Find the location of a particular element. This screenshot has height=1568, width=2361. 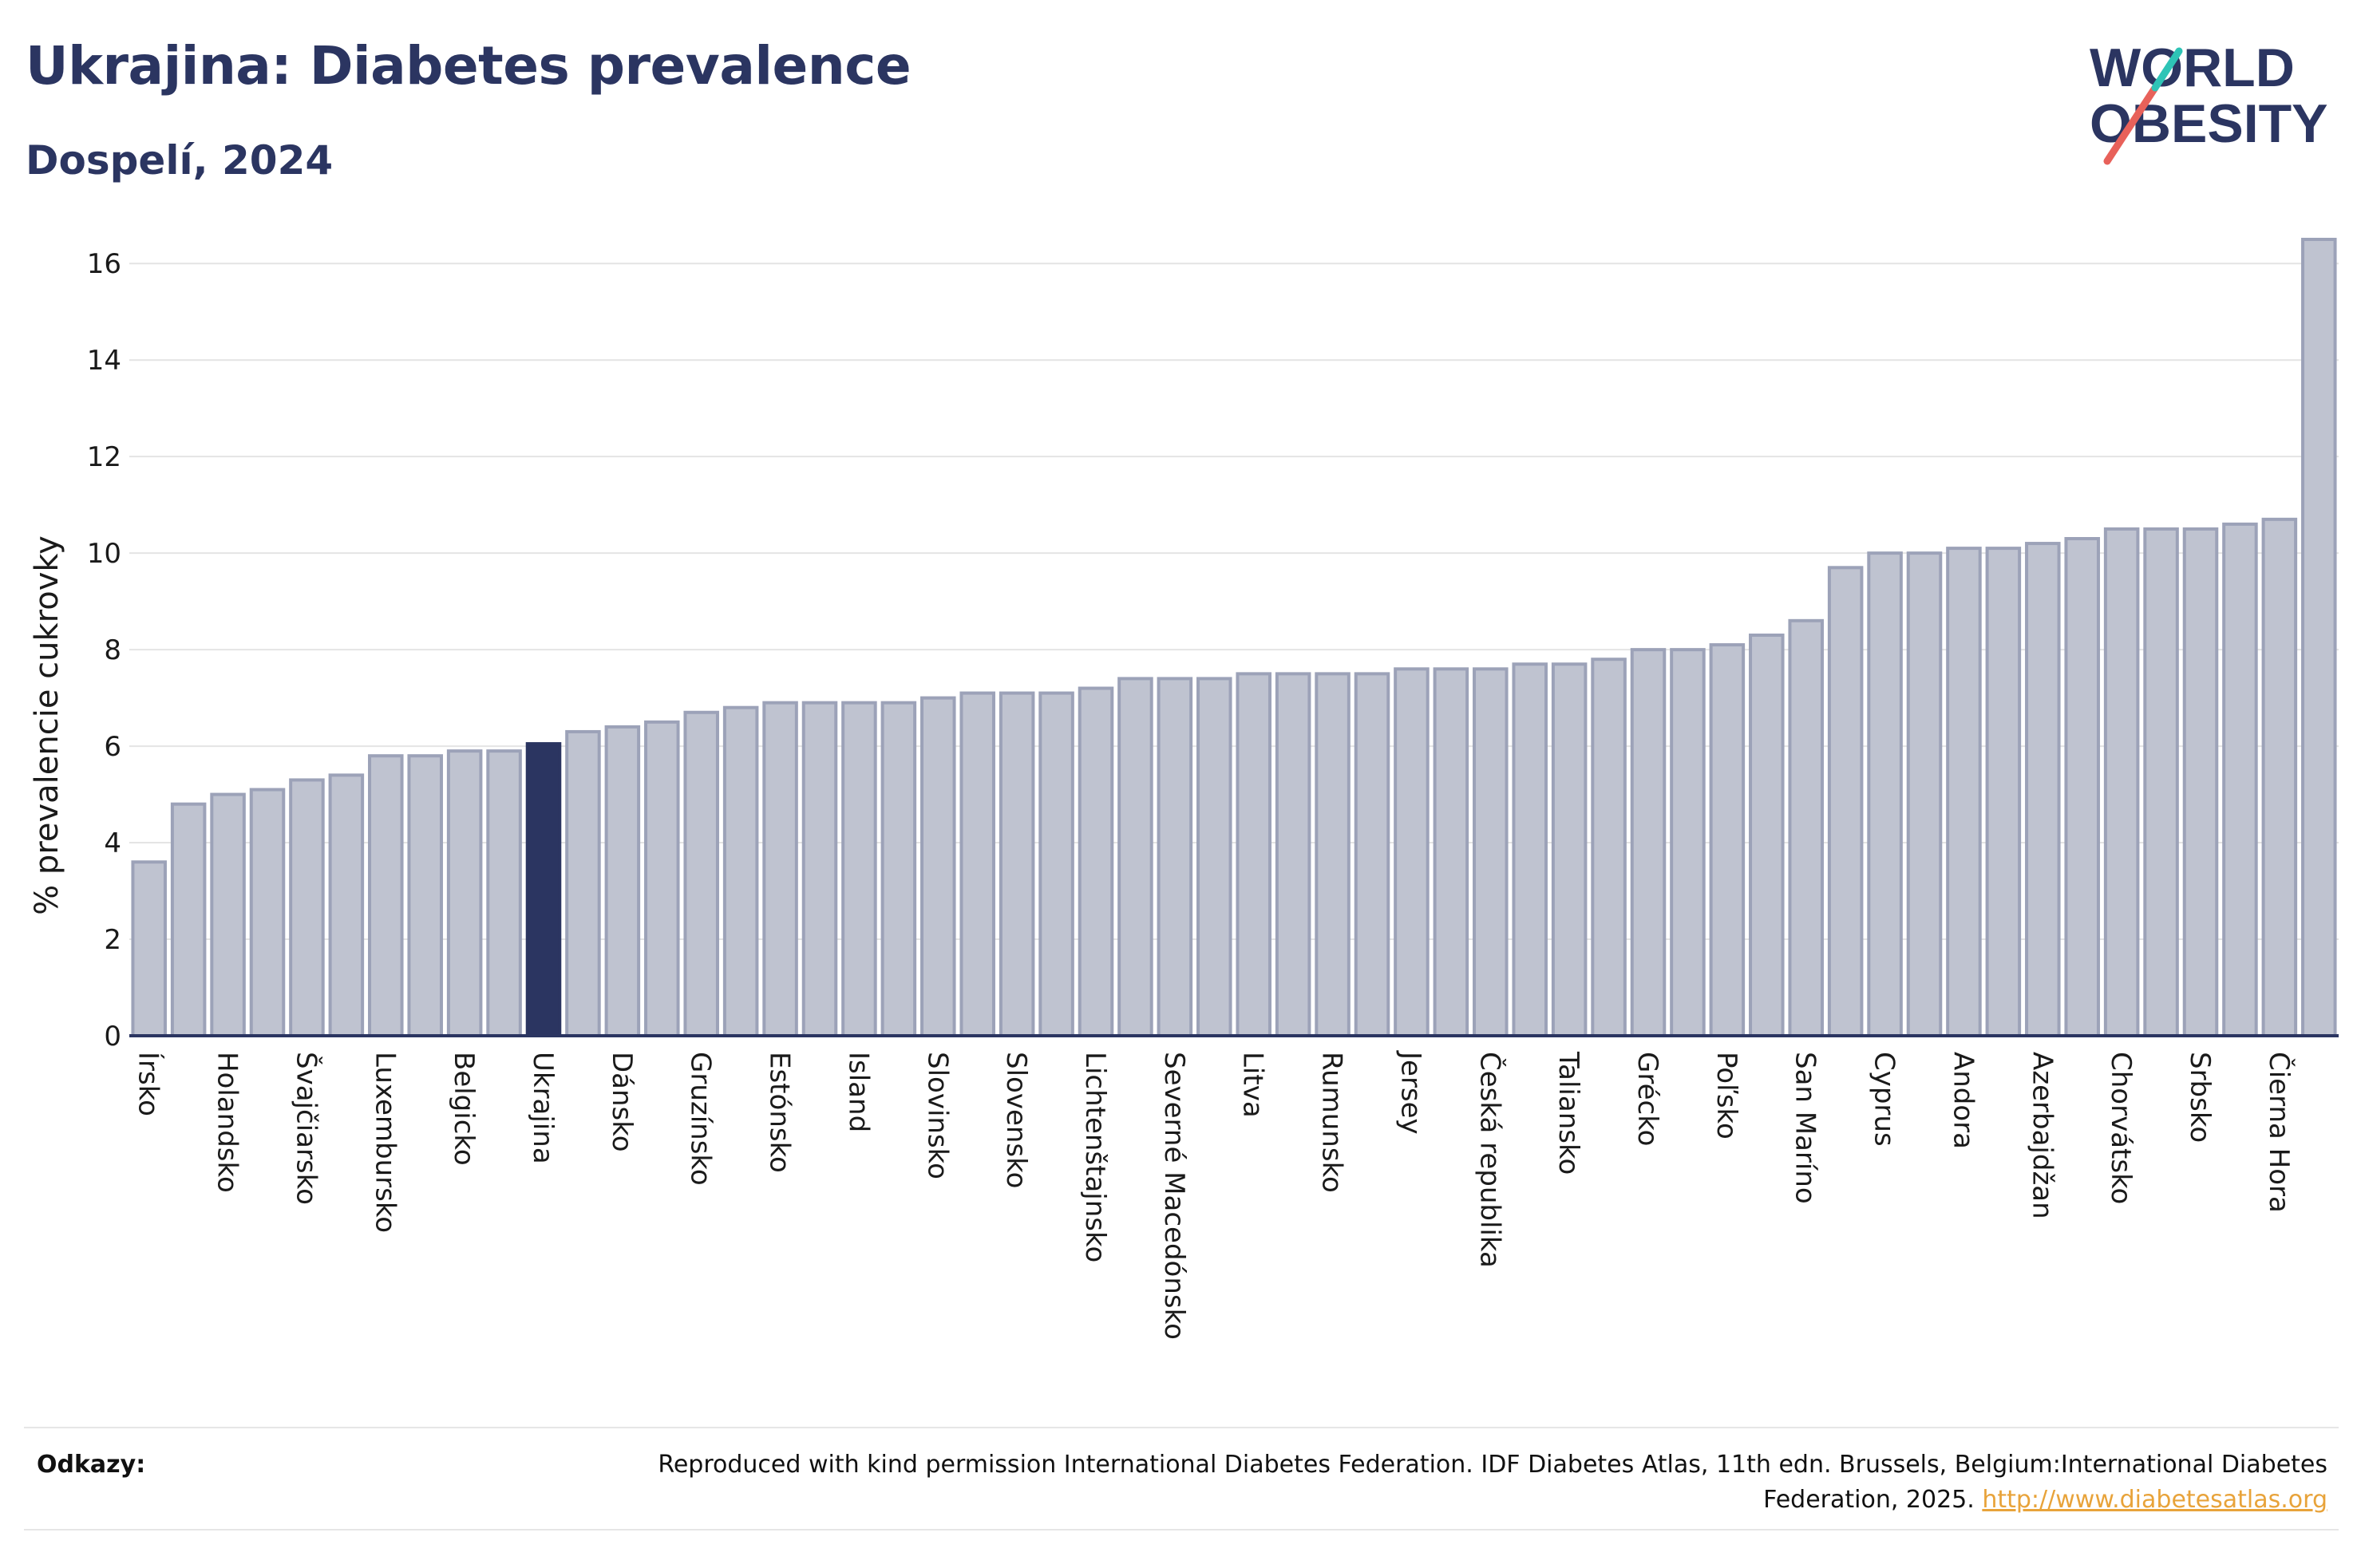

x-tick-label: Ukrajina is located at coordinates (543, 1108).